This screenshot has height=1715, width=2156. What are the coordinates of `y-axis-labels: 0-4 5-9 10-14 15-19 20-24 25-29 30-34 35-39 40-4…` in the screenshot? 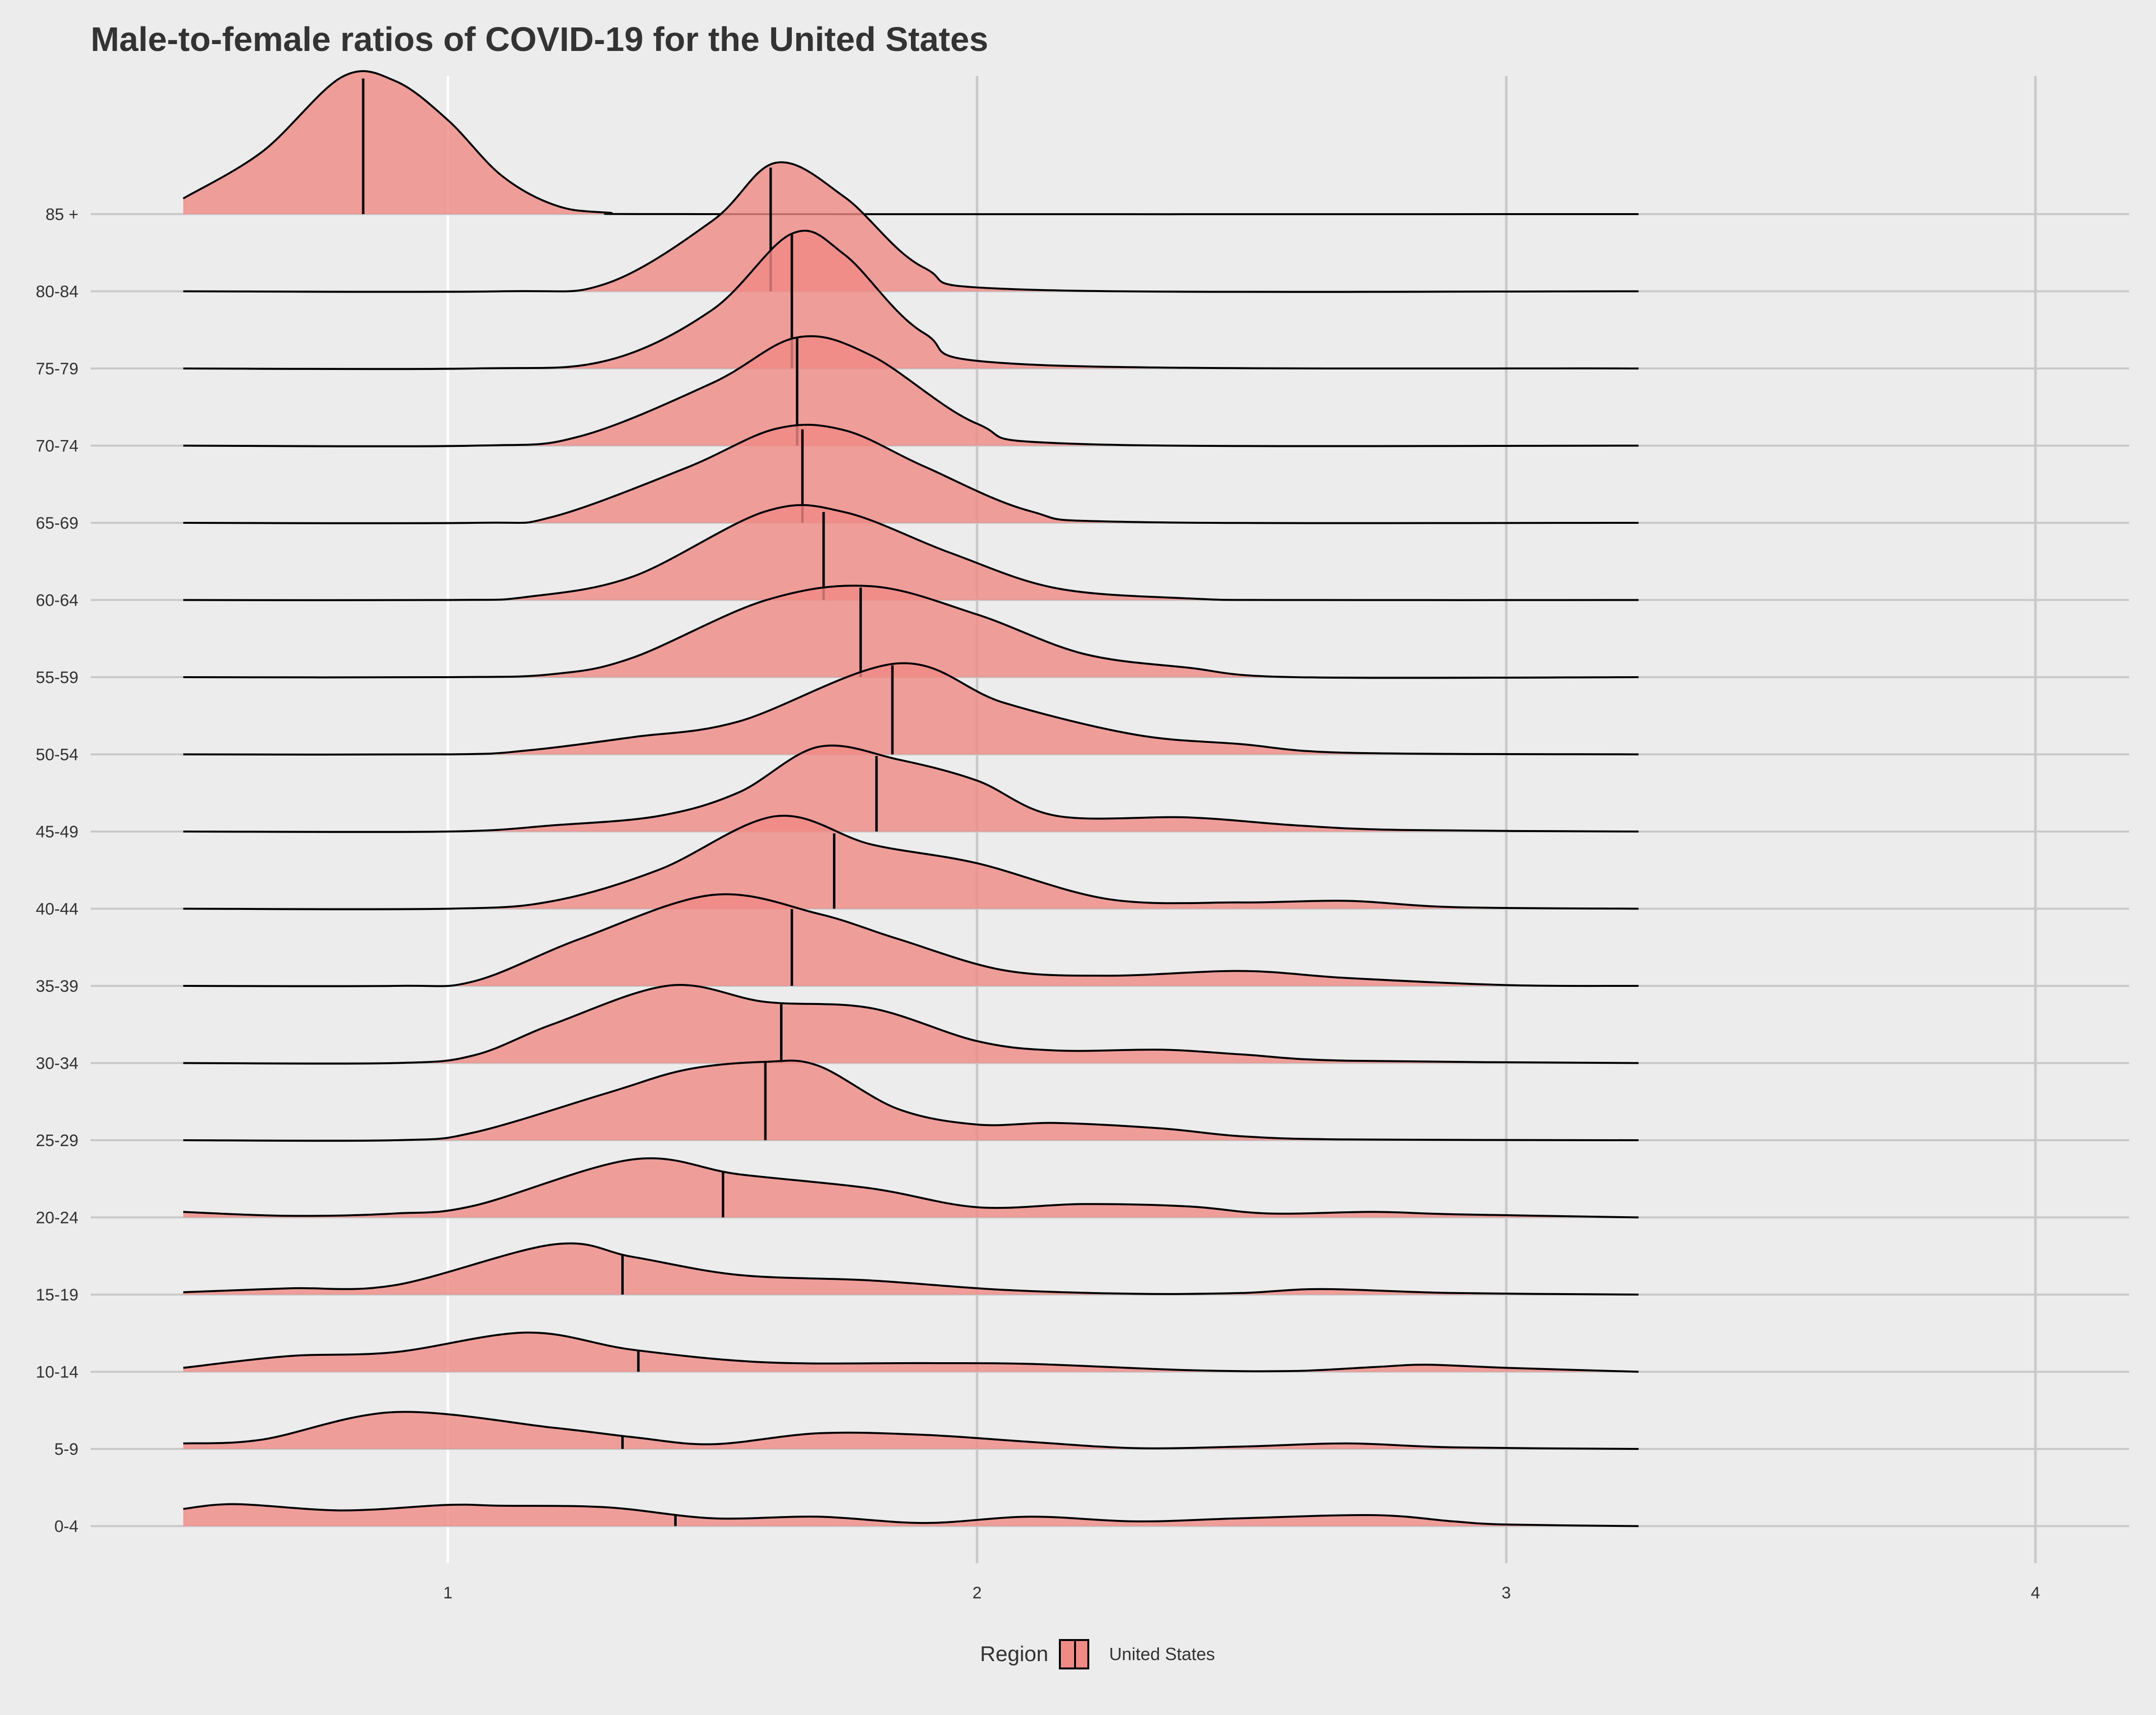 It's located at (57, 870).